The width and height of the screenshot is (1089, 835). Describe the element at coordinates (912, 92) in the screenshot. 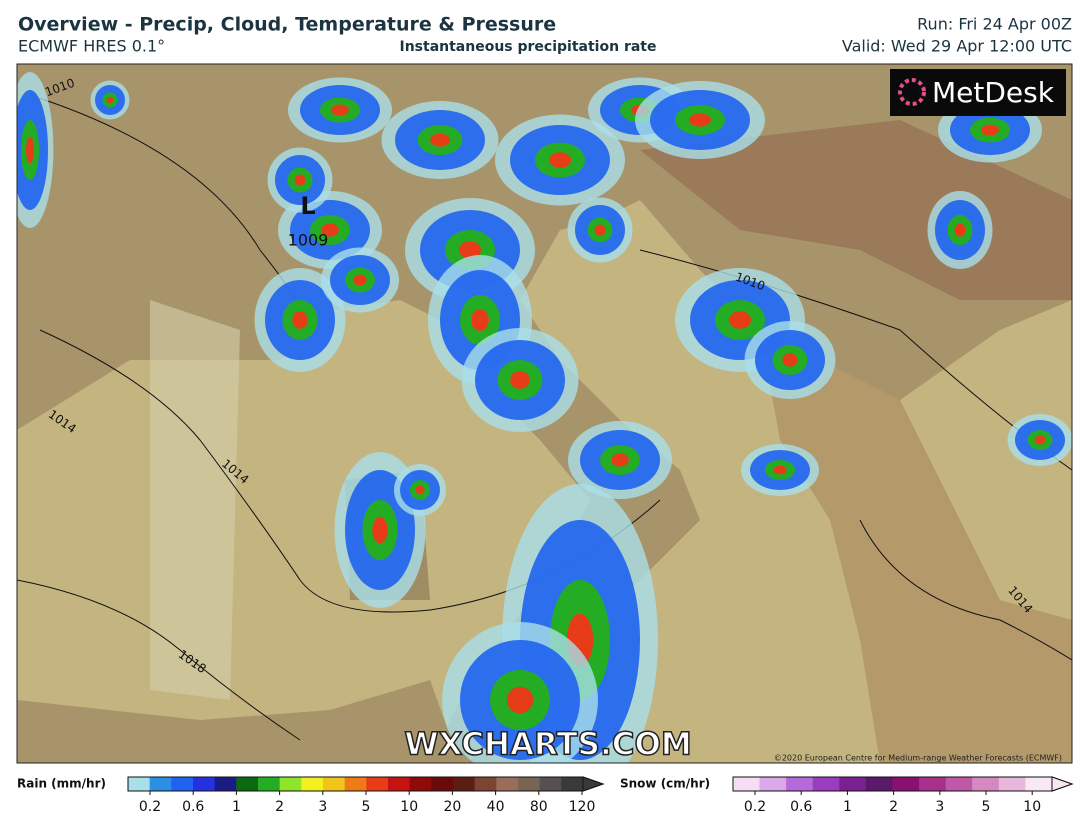

I see `logo-icon` at that location.